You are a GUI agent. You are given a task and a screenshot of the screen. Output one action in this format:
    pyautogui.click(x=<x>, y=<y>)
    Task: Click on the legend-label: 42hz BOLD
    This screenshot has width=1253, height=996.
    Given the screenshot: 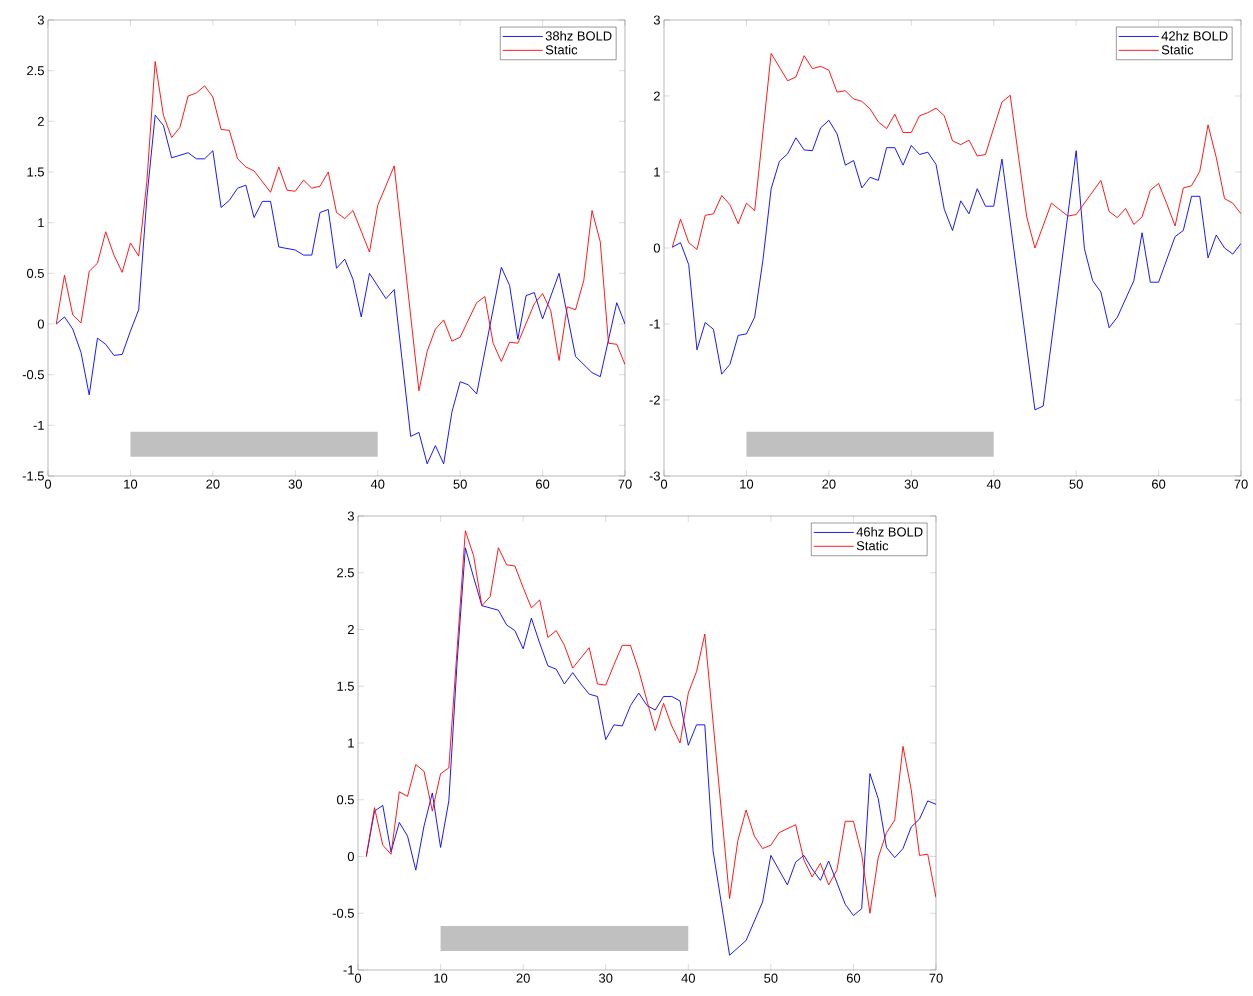 What is the action you would take?
    pyautogui.click(x=1194, y=36)
    